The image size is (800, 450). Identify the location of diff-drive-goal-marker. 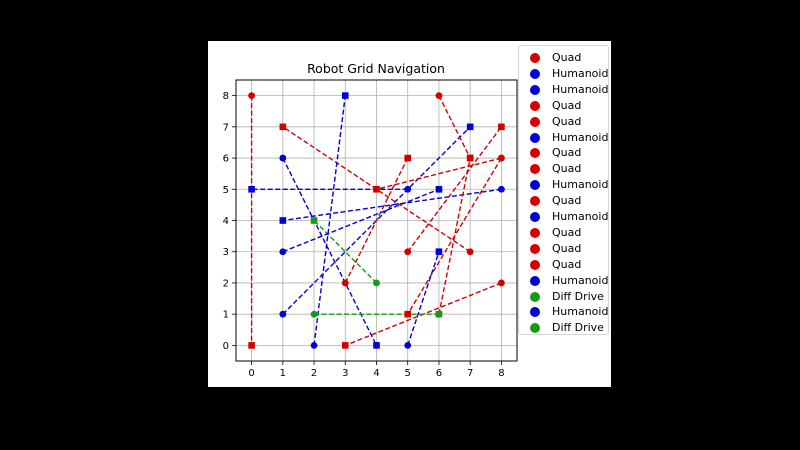
(314, 220).